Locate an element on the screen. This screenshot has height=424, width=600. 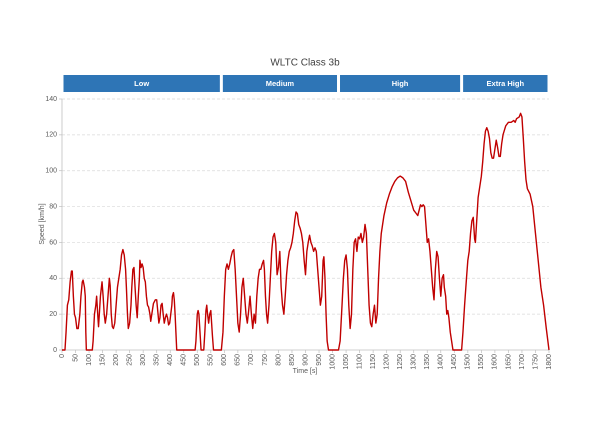
x-tick-label: 1150 is located at coordinates (373, 361).